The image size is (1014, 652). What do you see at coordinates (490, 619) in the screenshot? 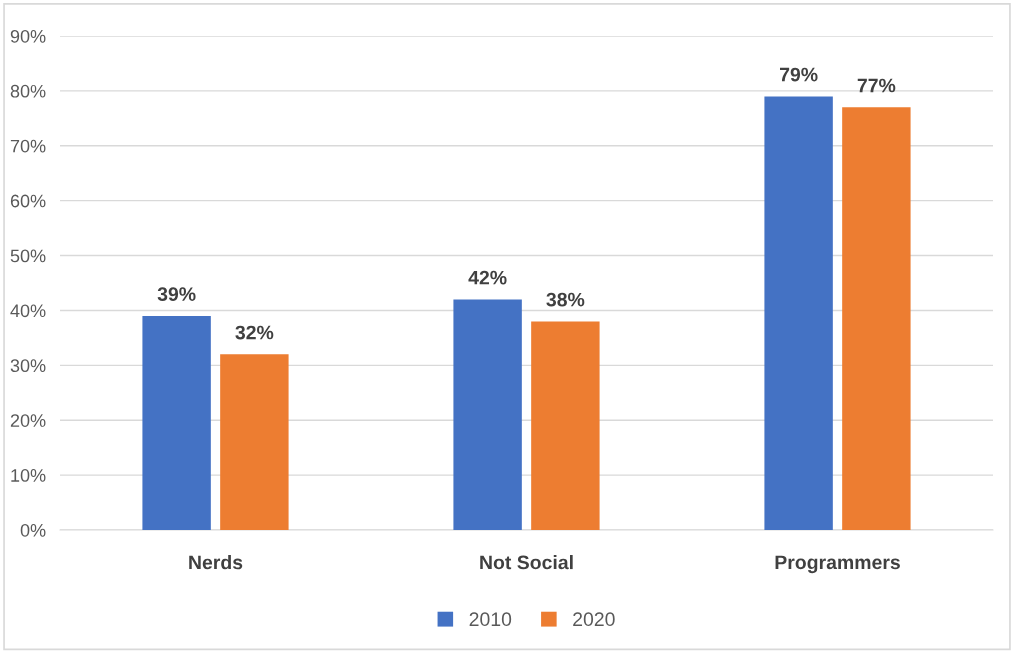
I see `legend-label: 2010` at bounding box center [490, 619].